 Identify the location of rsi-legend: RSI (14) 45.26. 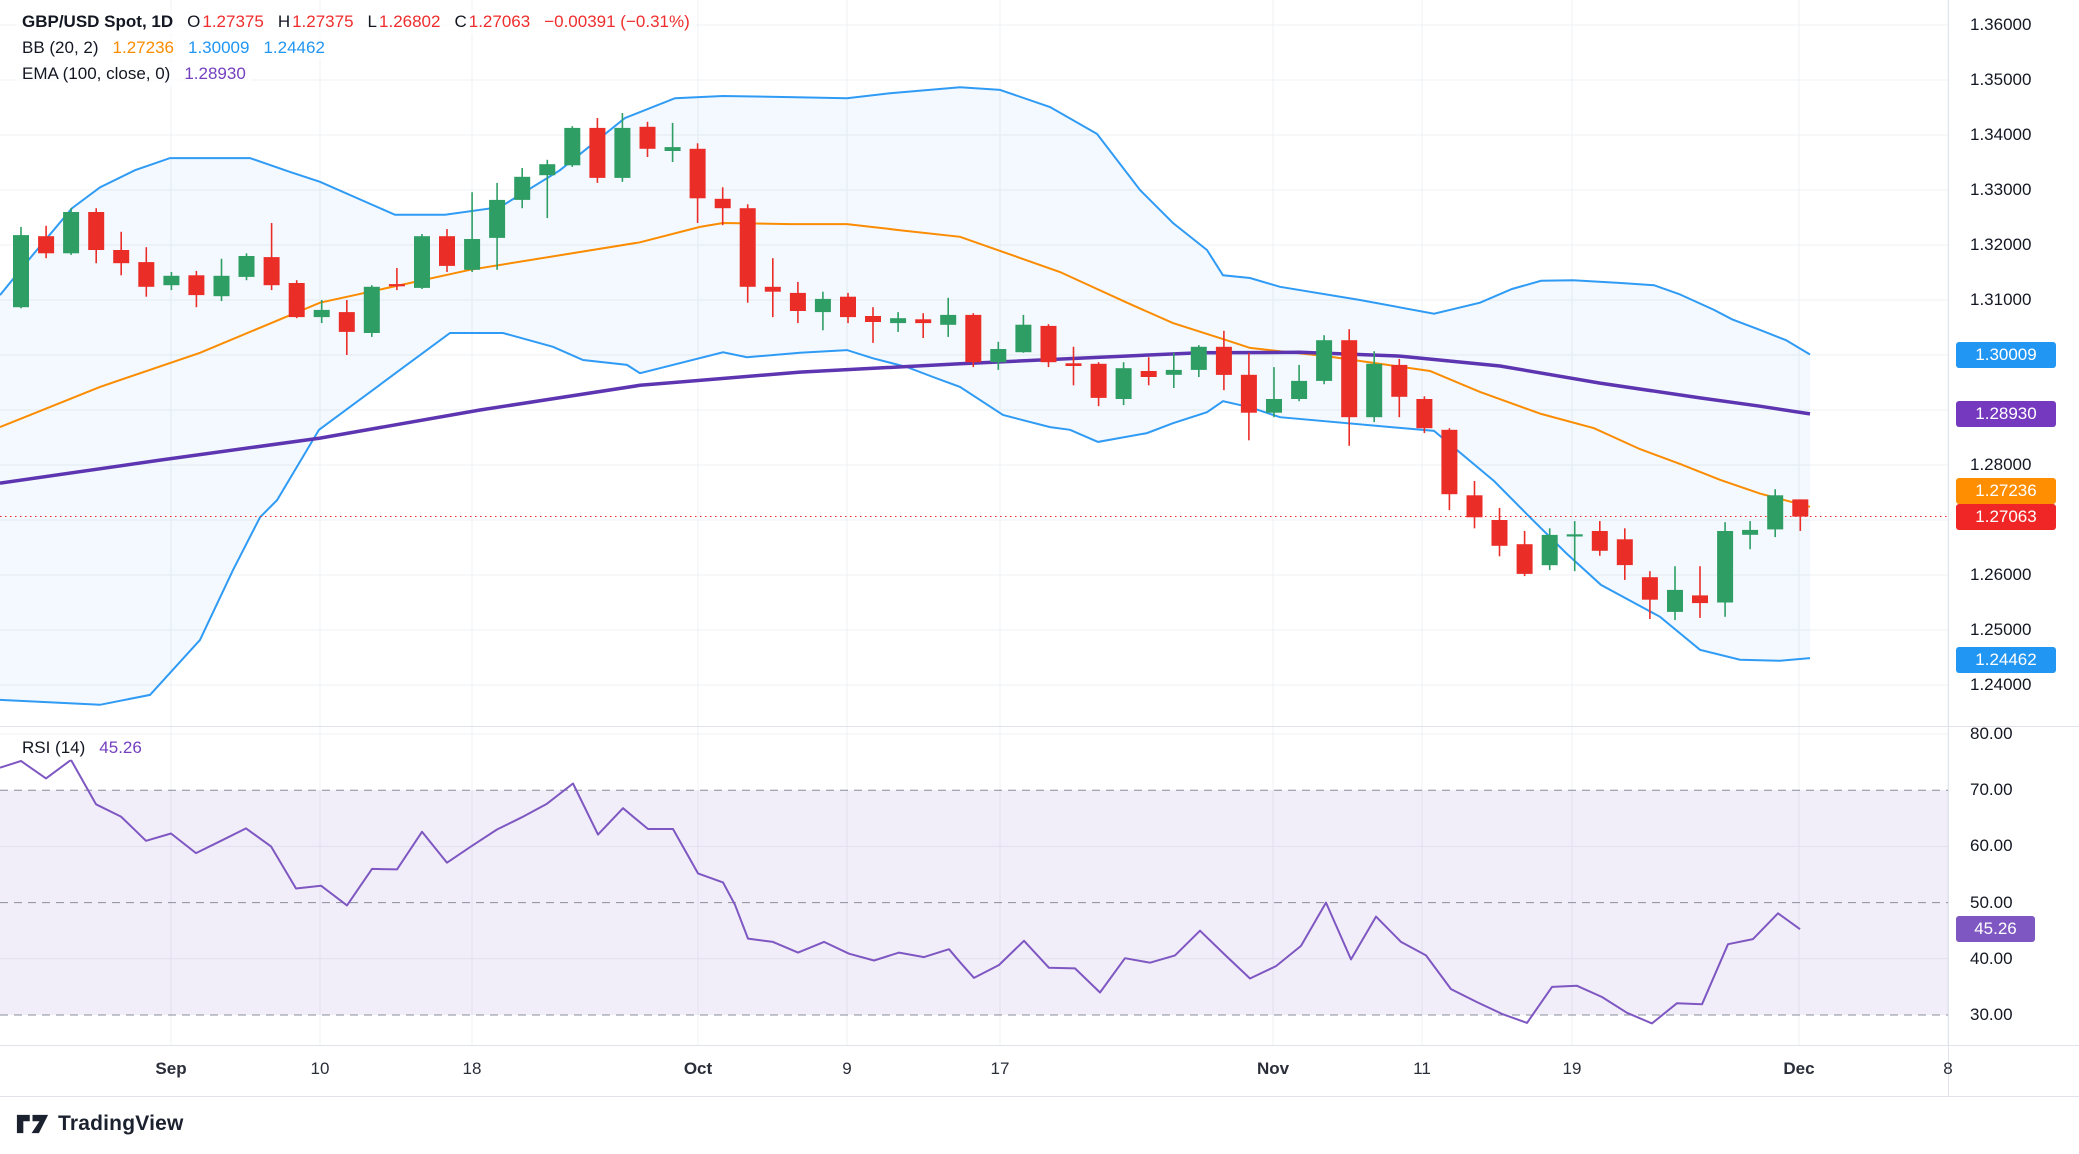
(82, 748).